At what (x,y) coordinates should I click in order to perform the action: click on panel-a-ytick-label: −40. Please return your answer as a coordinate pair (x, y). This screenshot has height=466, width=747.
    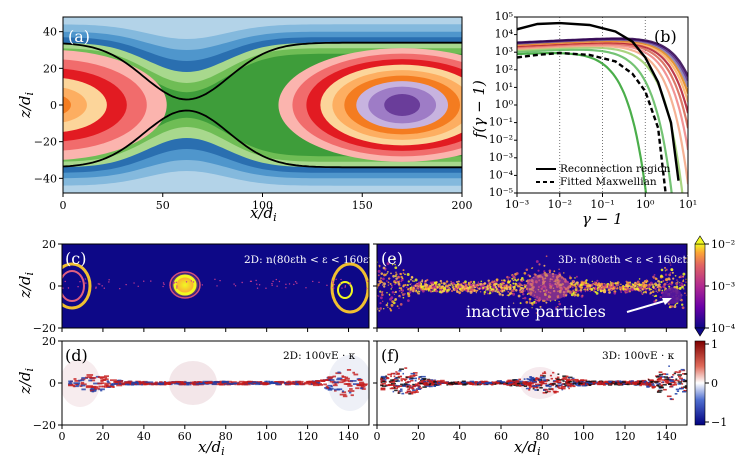
    Looking at the image, I should click on (45, 178).